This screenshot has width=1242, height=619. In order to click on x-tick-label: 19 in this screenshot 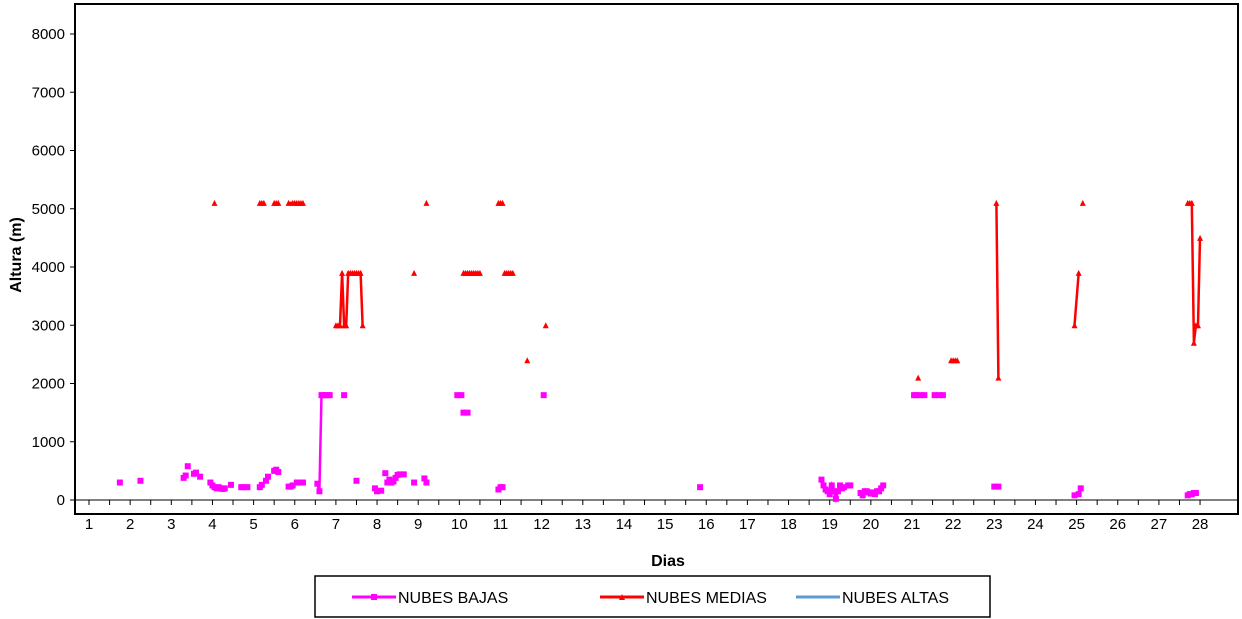, I will do `click(829, 524)`.